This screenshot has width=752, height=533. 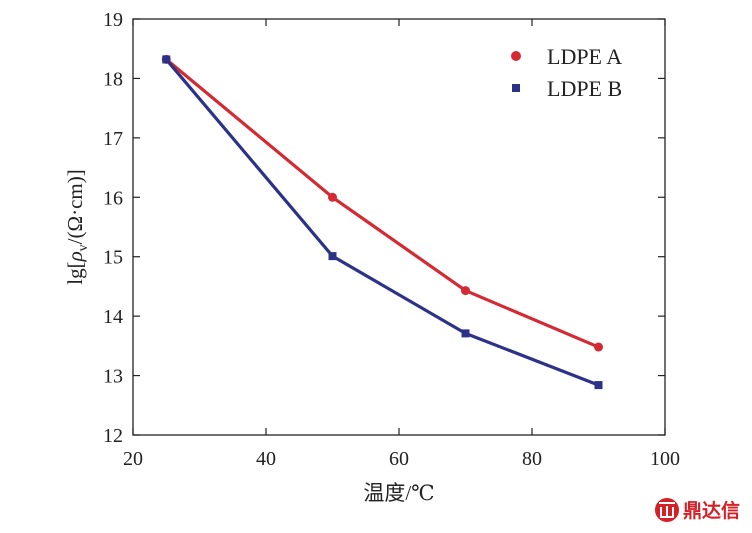 I want to click on y-axis-label-sub: v, so click(x=83, y=247).